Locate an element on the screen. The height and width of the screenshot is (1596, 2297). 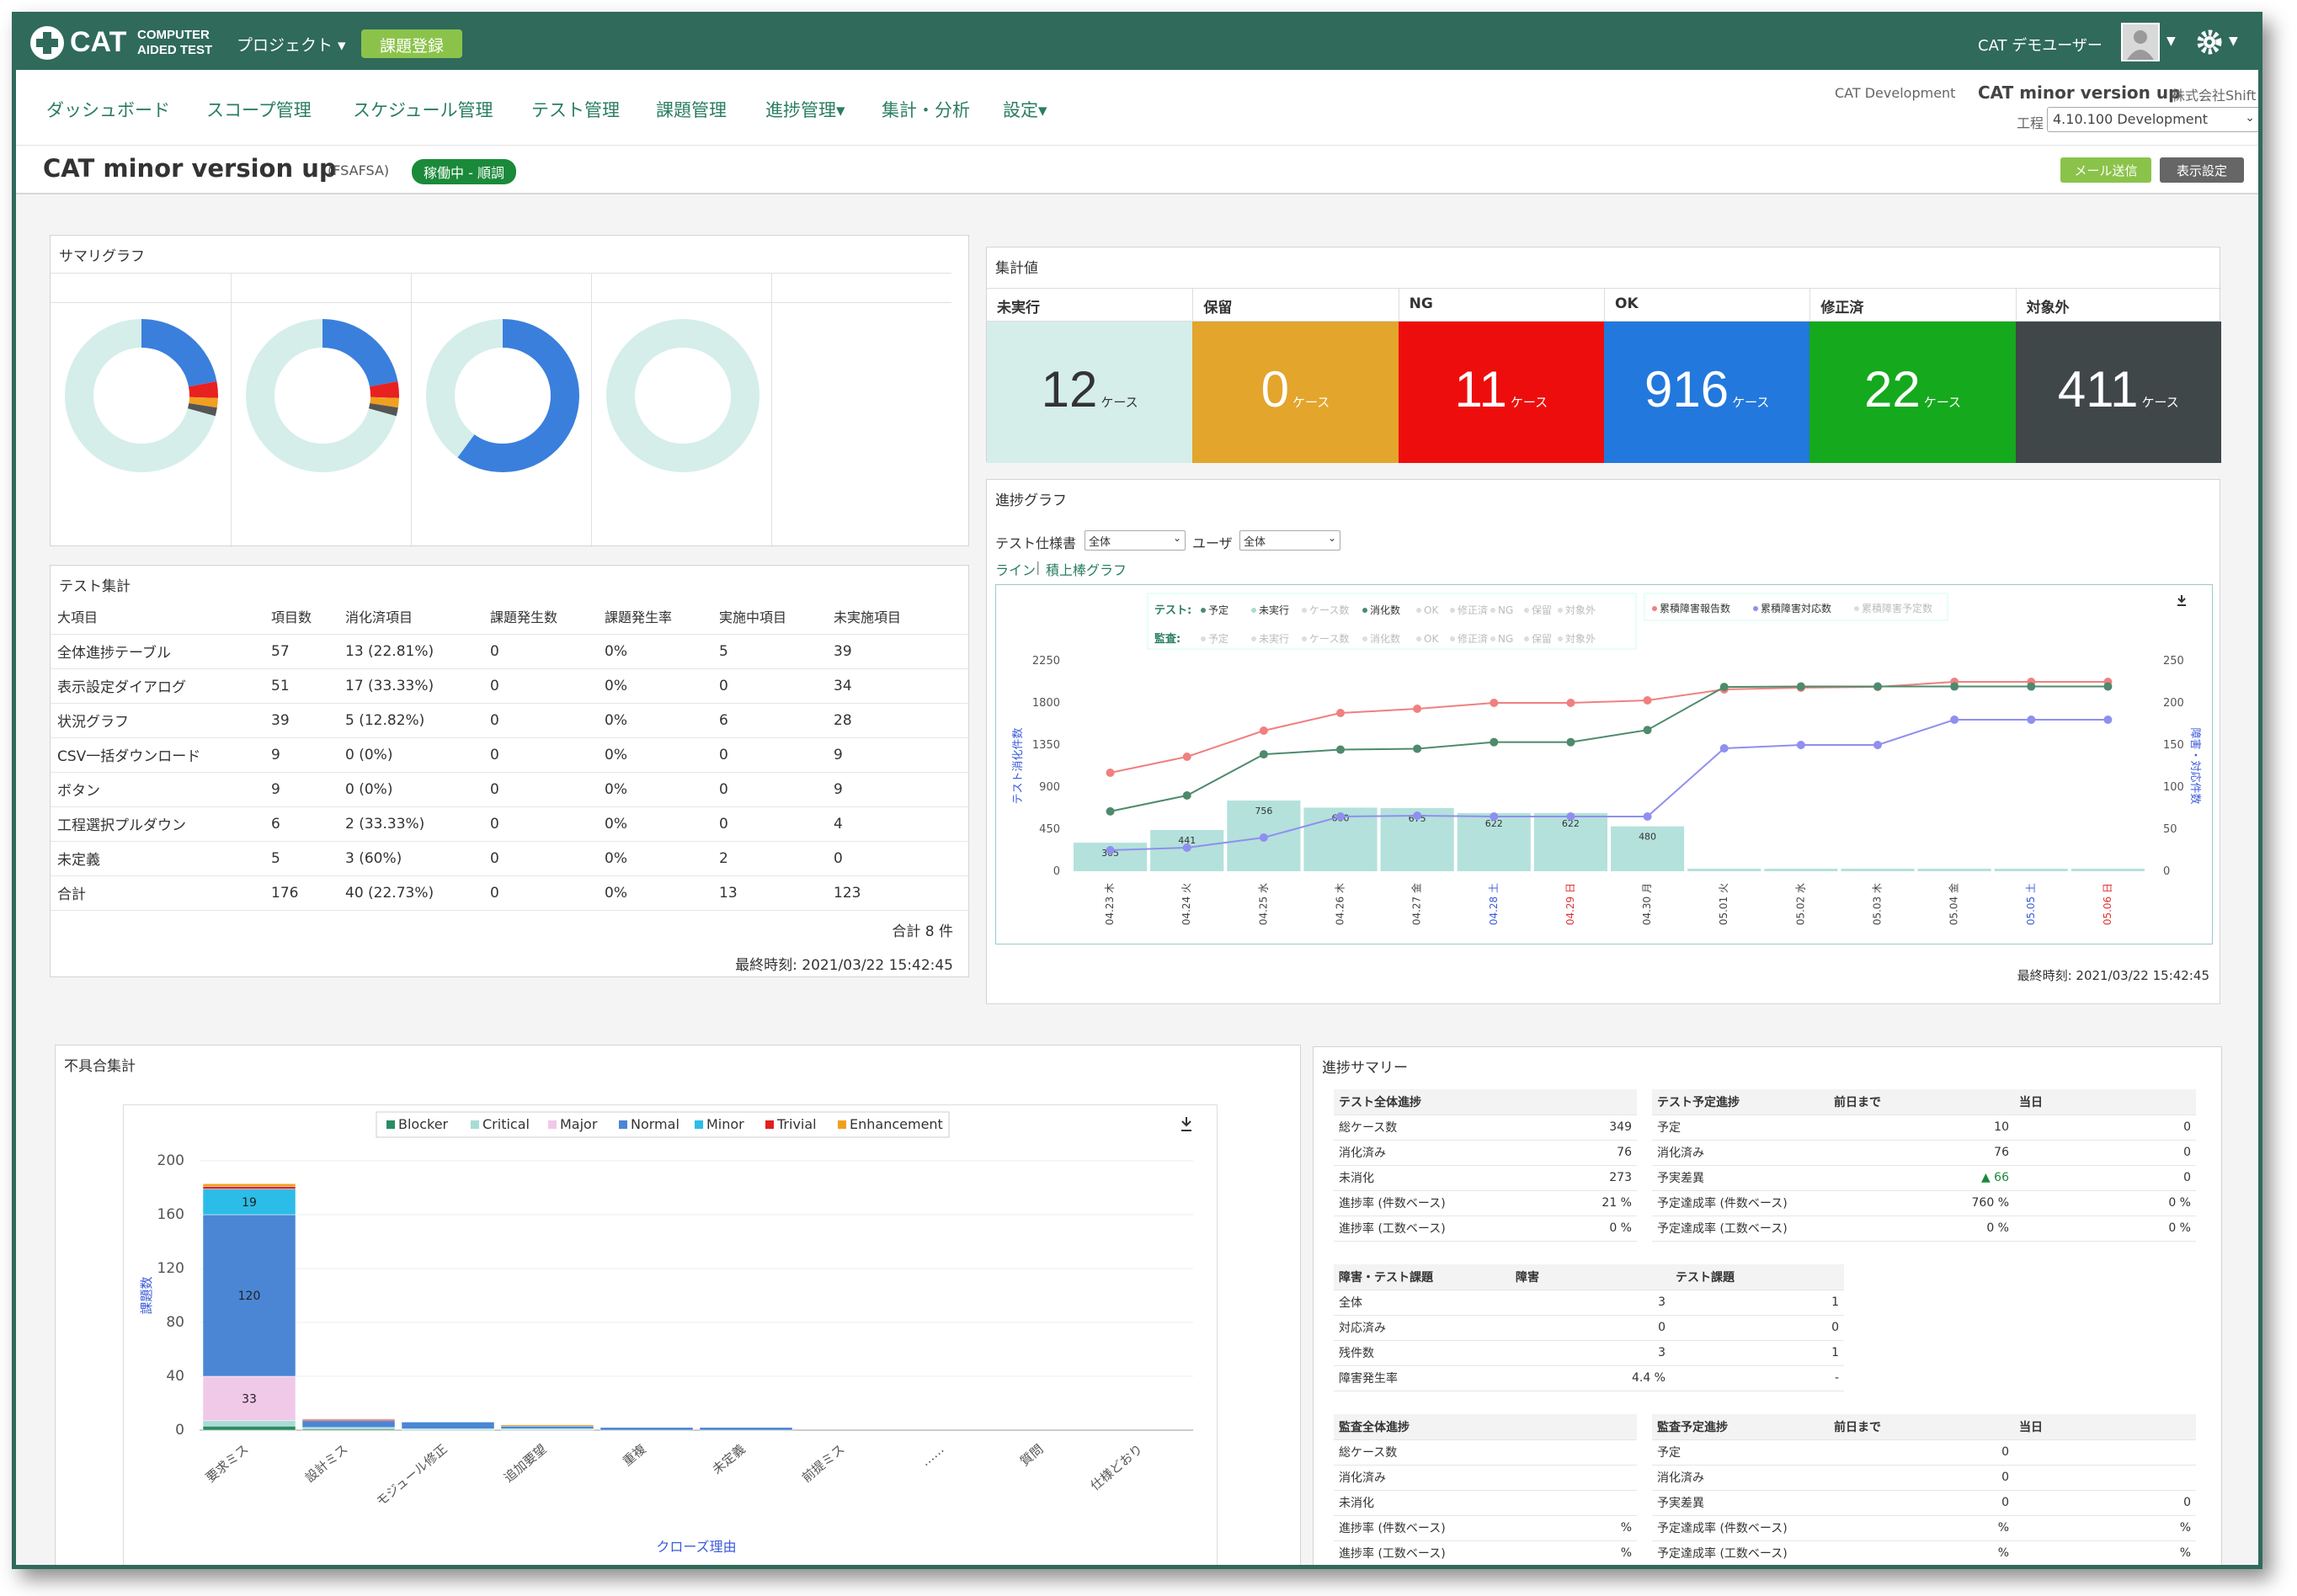
gear-icon is located at coordinates (2209, 42).